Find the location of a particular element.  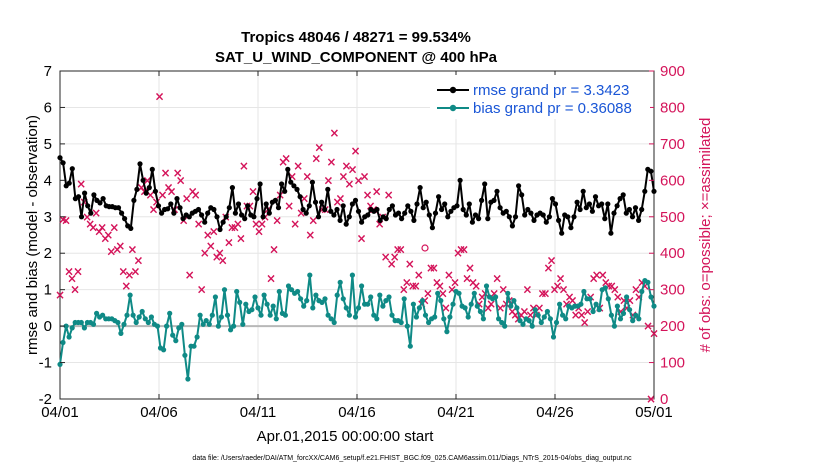

y-left-tick-label: 7 is located at coordinates (48, 71).